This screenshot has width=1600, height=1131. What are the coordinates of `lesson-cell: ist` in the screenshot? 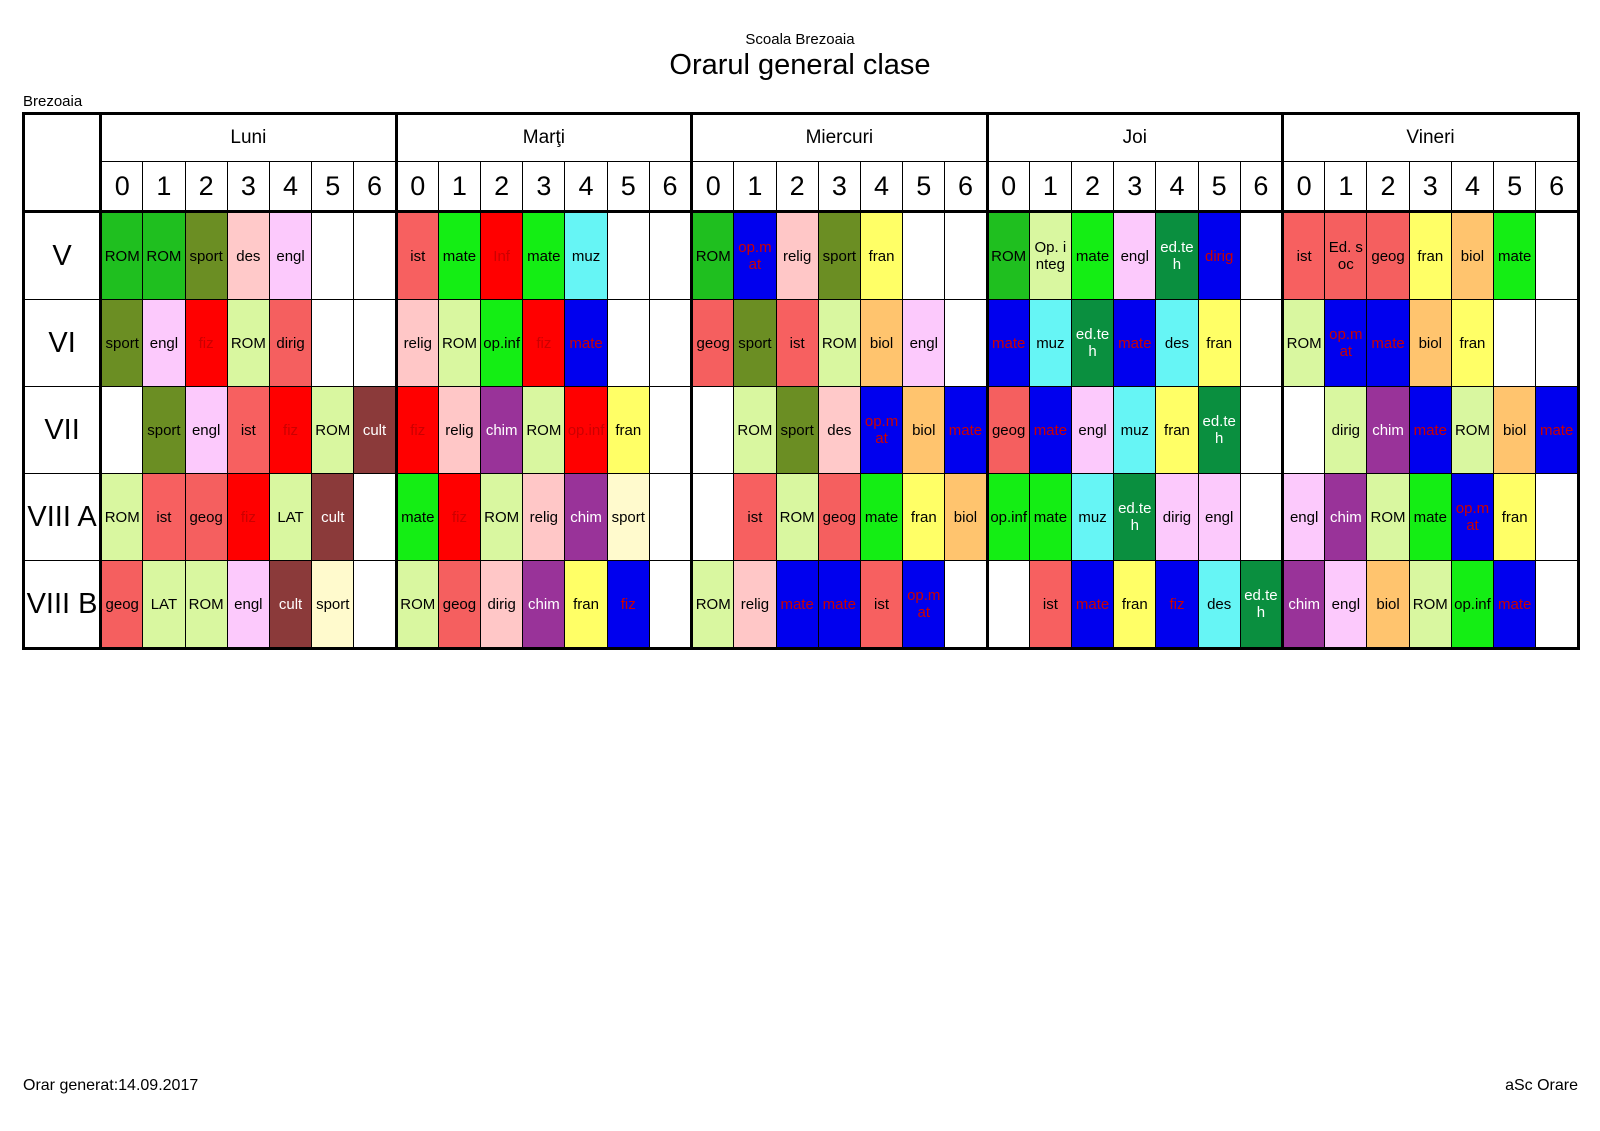 It's located at (755, 517).